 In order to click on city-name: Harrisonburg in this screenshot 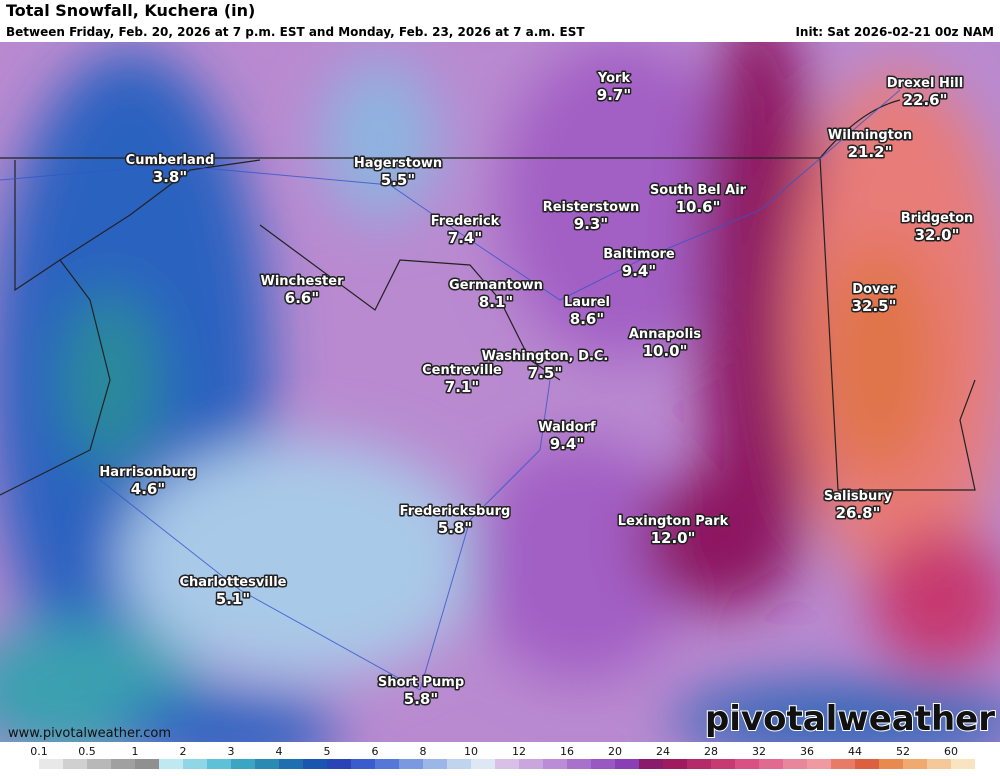, I will do `click(147, 472)`.